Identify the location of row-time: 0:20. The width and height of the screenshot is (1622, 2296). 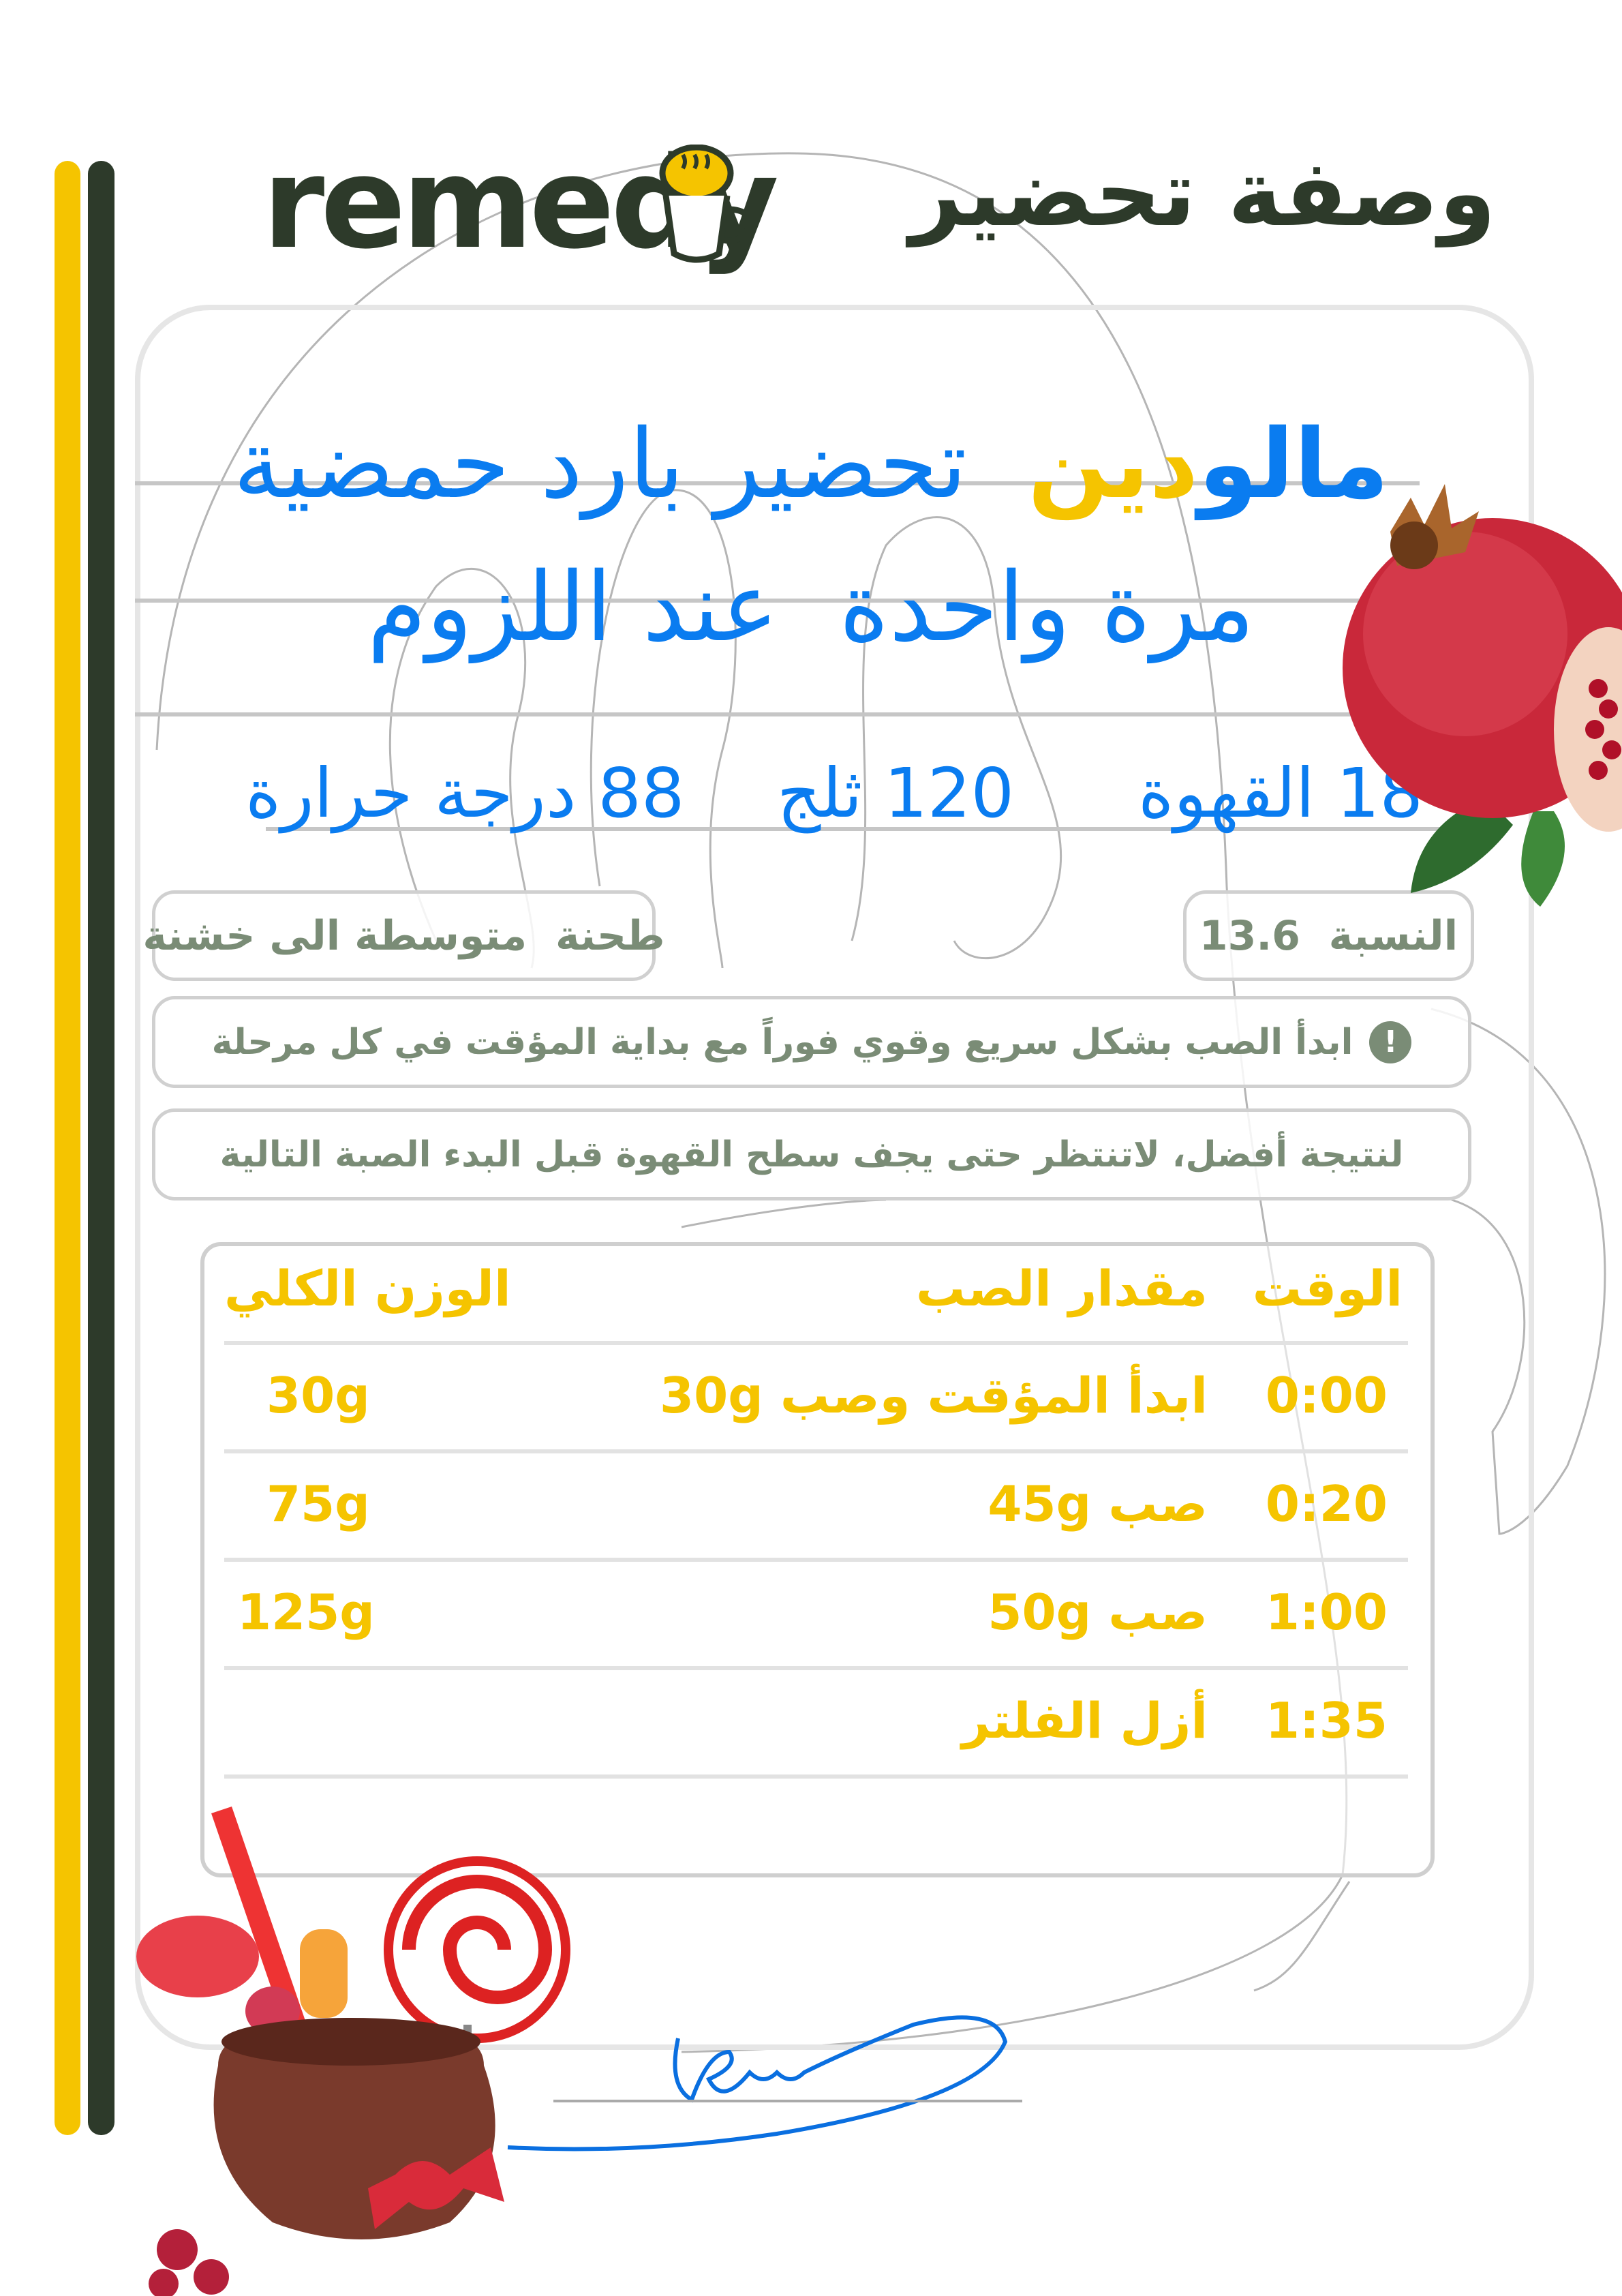
(1326, 1503).